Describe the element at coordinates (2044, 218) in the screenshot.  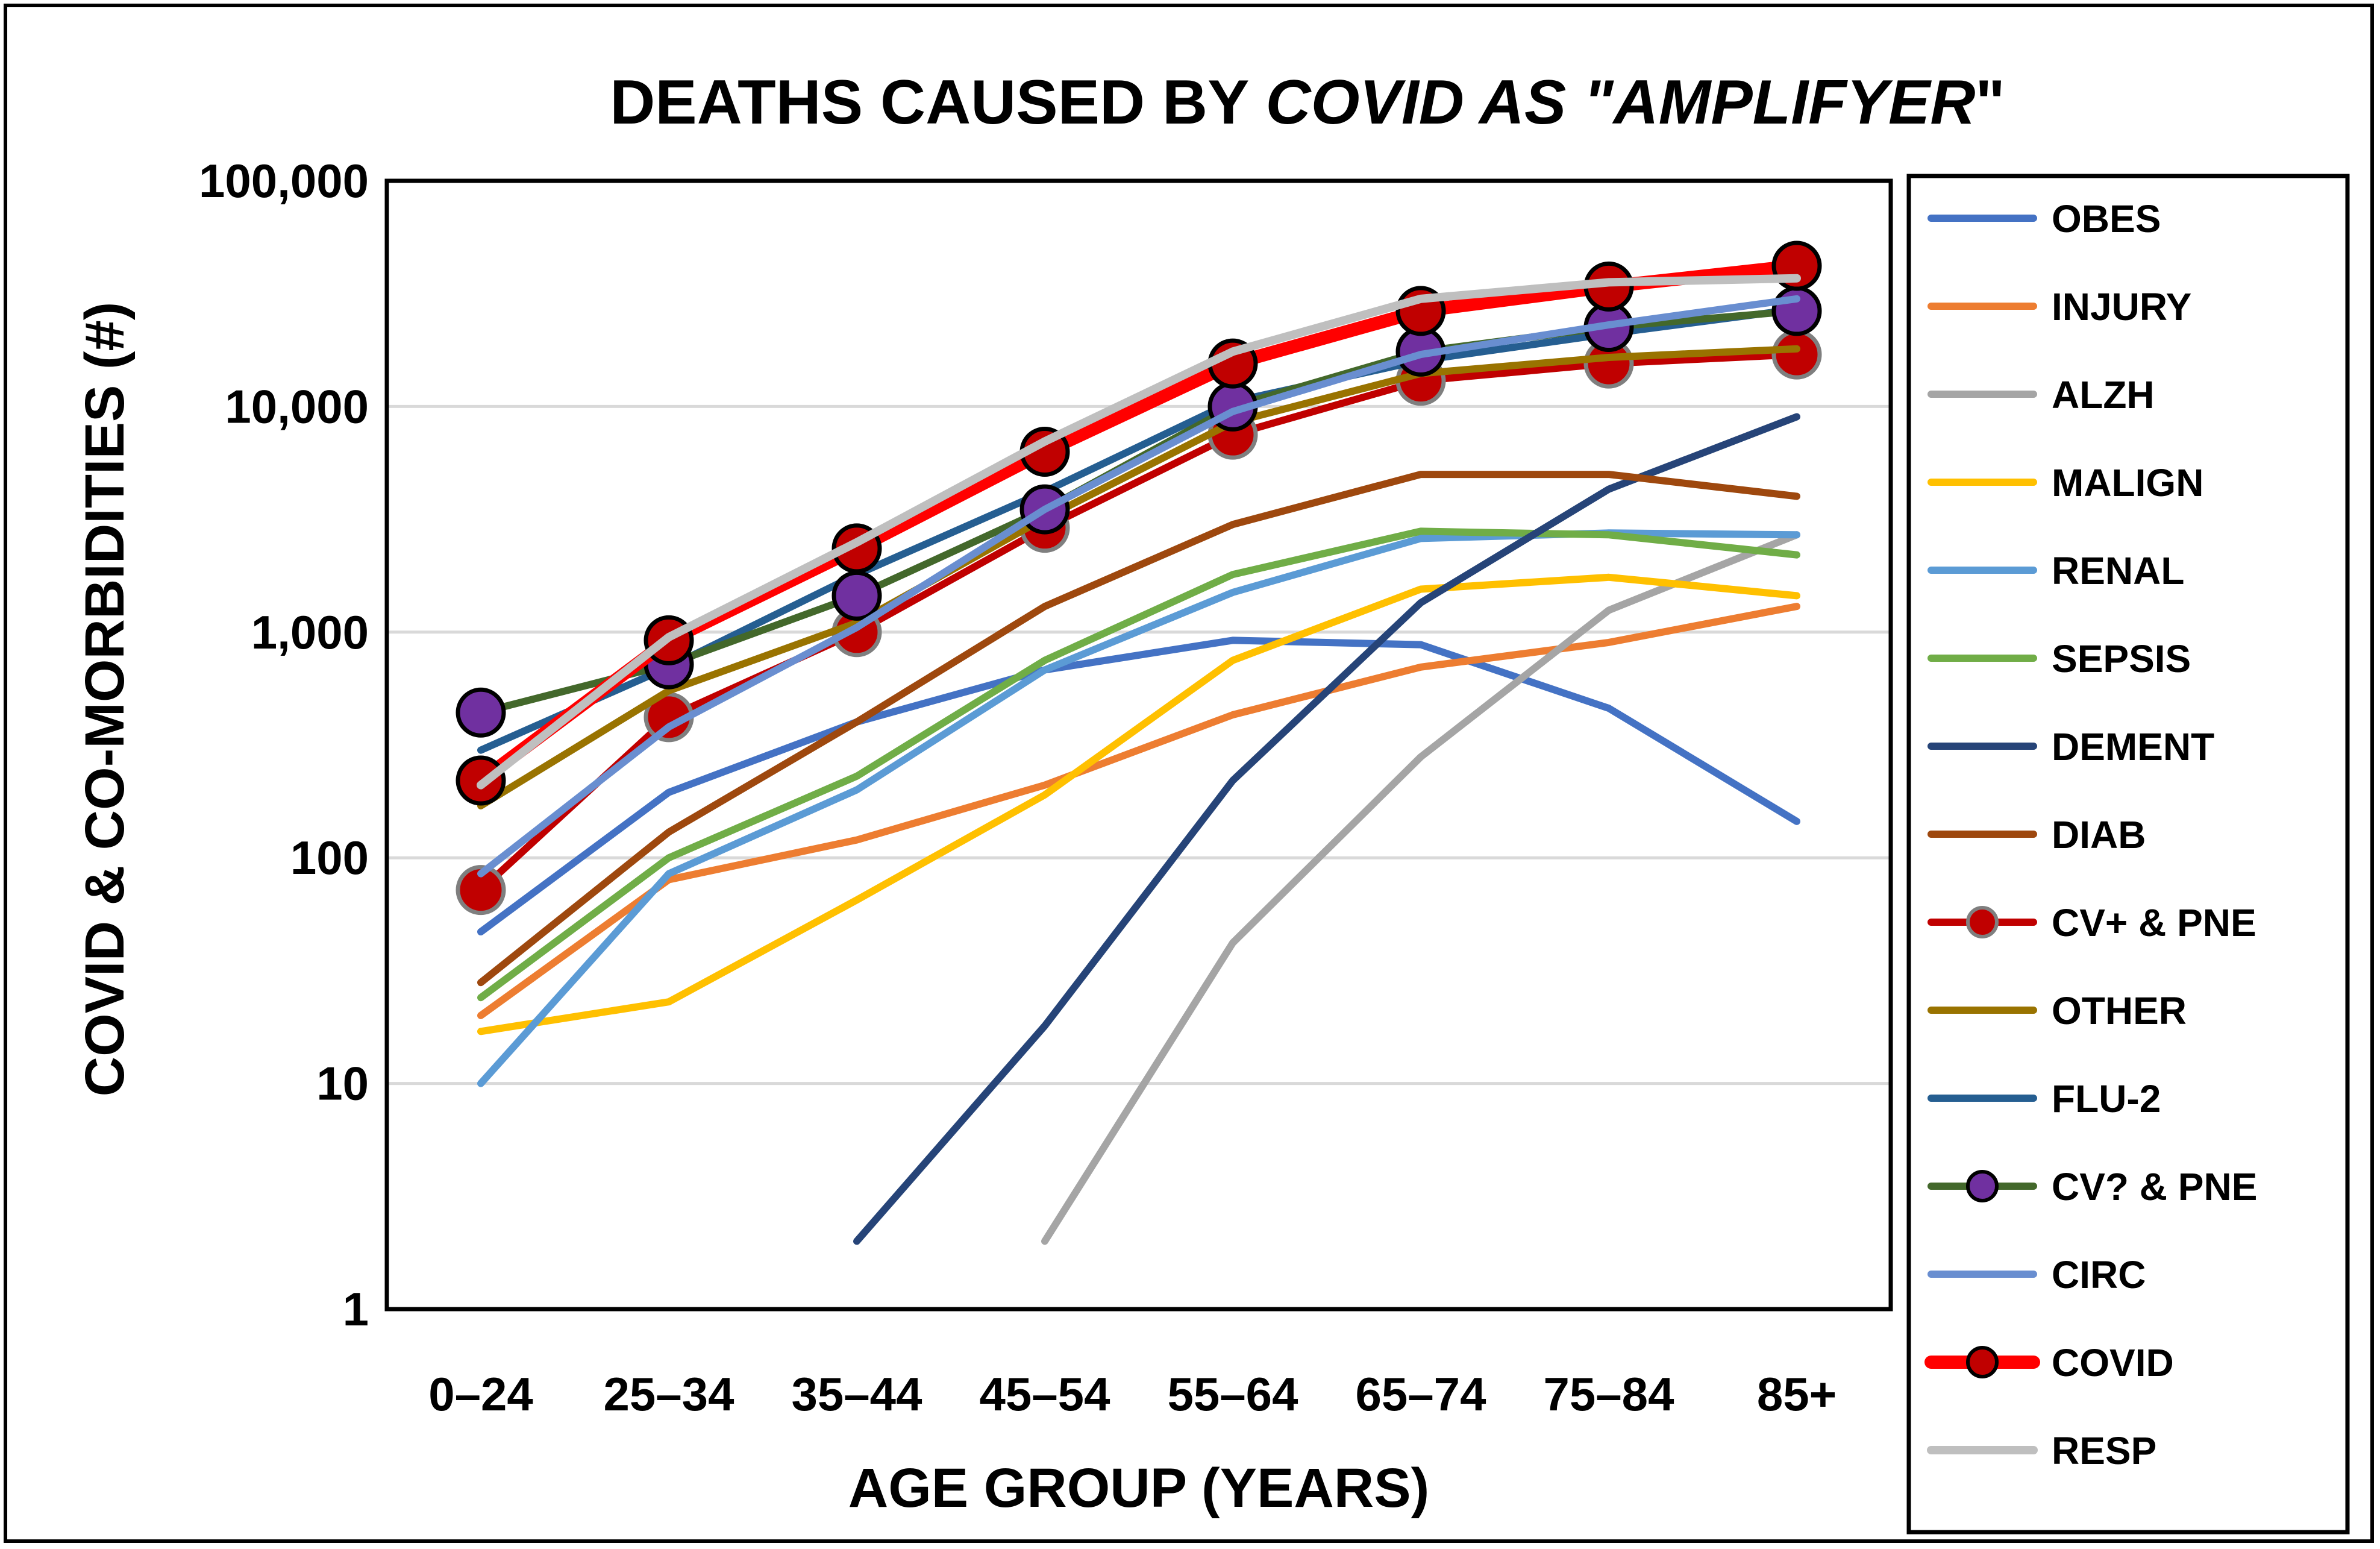
I see `legend-item: OBES` at that location.